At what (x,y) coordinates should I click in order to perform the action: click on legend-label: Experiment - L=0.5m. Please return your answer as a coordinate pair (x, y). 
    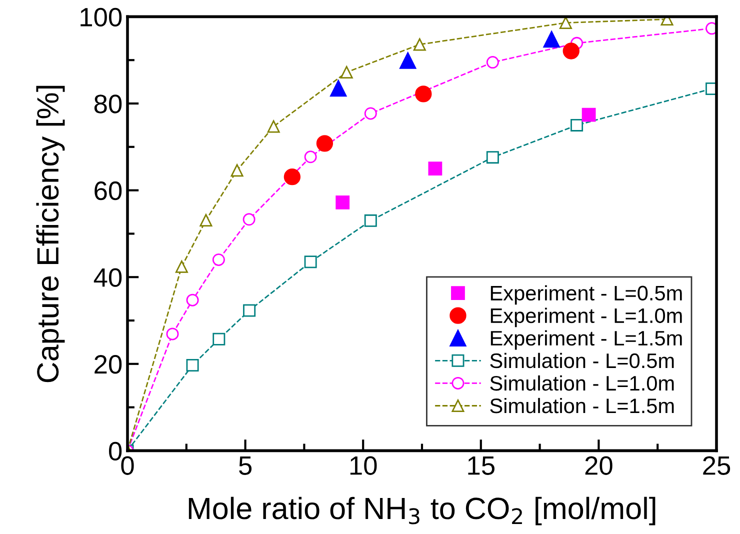
    Looking at the image, I should click on (586, 295).